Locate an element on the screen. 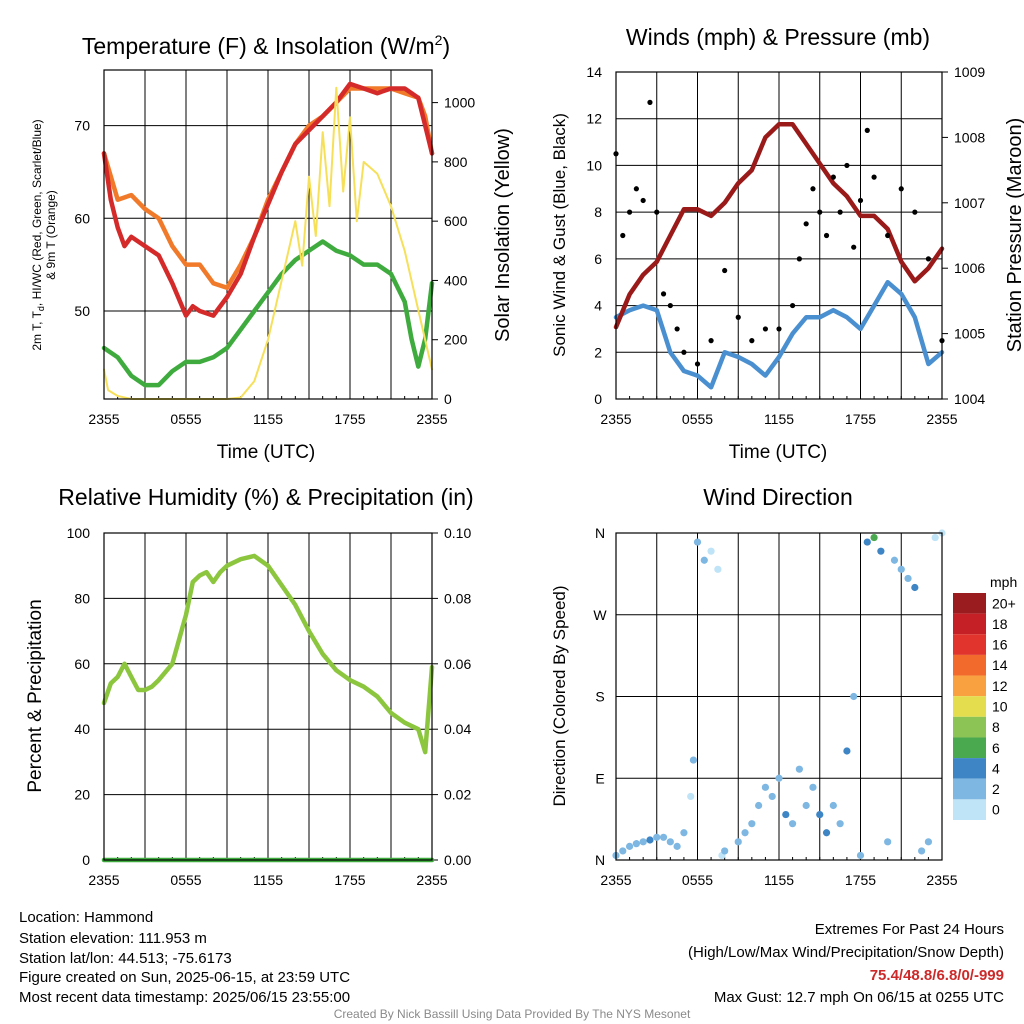 The width and height of the screenshot is (1024, 1024). temp-xlabel: Time (UTC) is located at coordinates (266, 452).